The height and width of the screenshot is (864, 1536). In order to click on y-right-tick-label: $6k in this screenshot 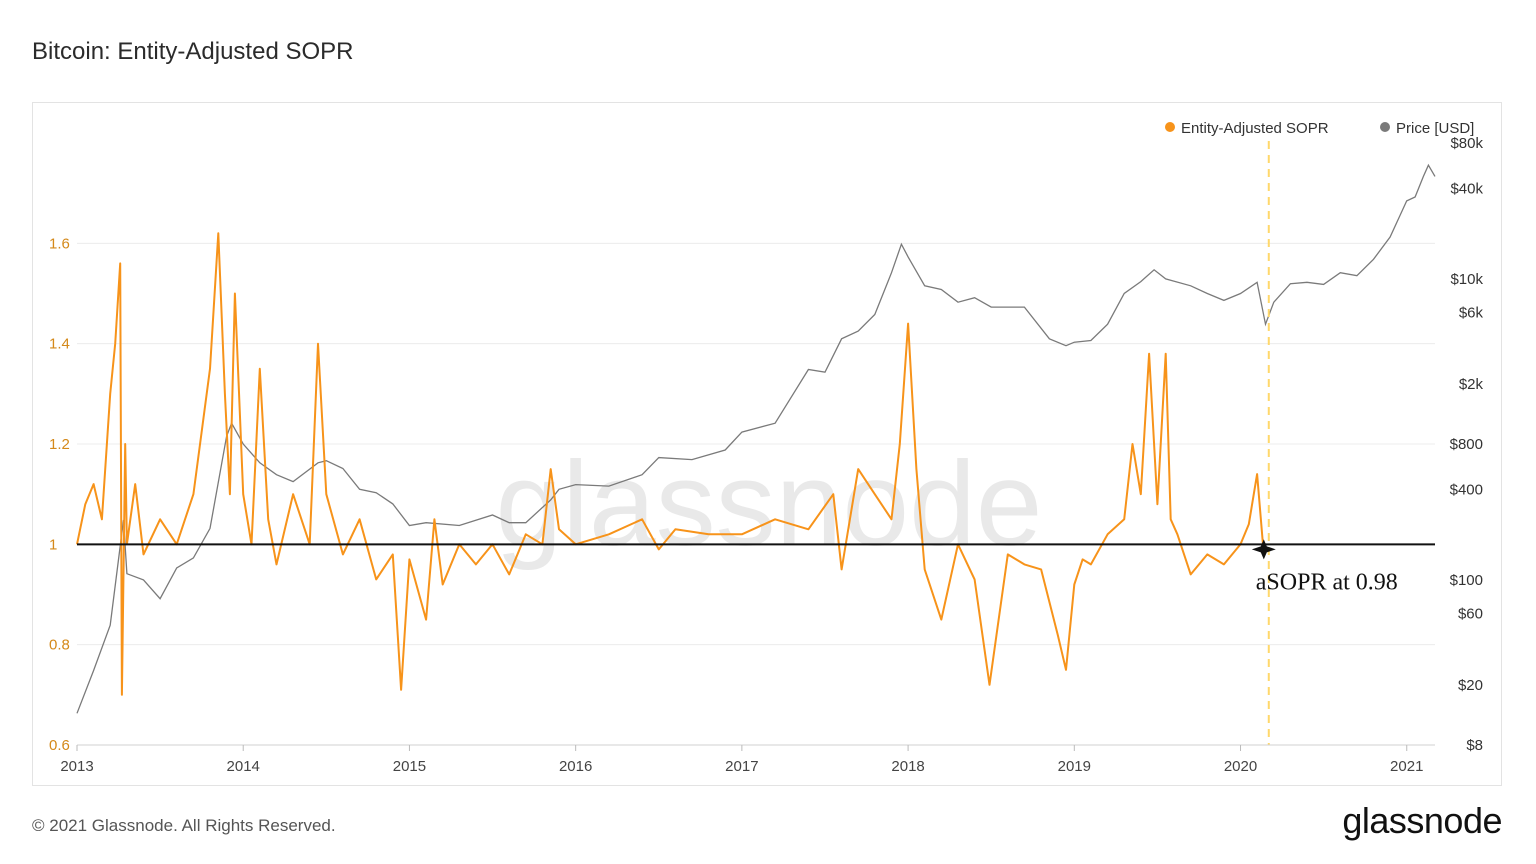, I will do `click(1471, 312)`.